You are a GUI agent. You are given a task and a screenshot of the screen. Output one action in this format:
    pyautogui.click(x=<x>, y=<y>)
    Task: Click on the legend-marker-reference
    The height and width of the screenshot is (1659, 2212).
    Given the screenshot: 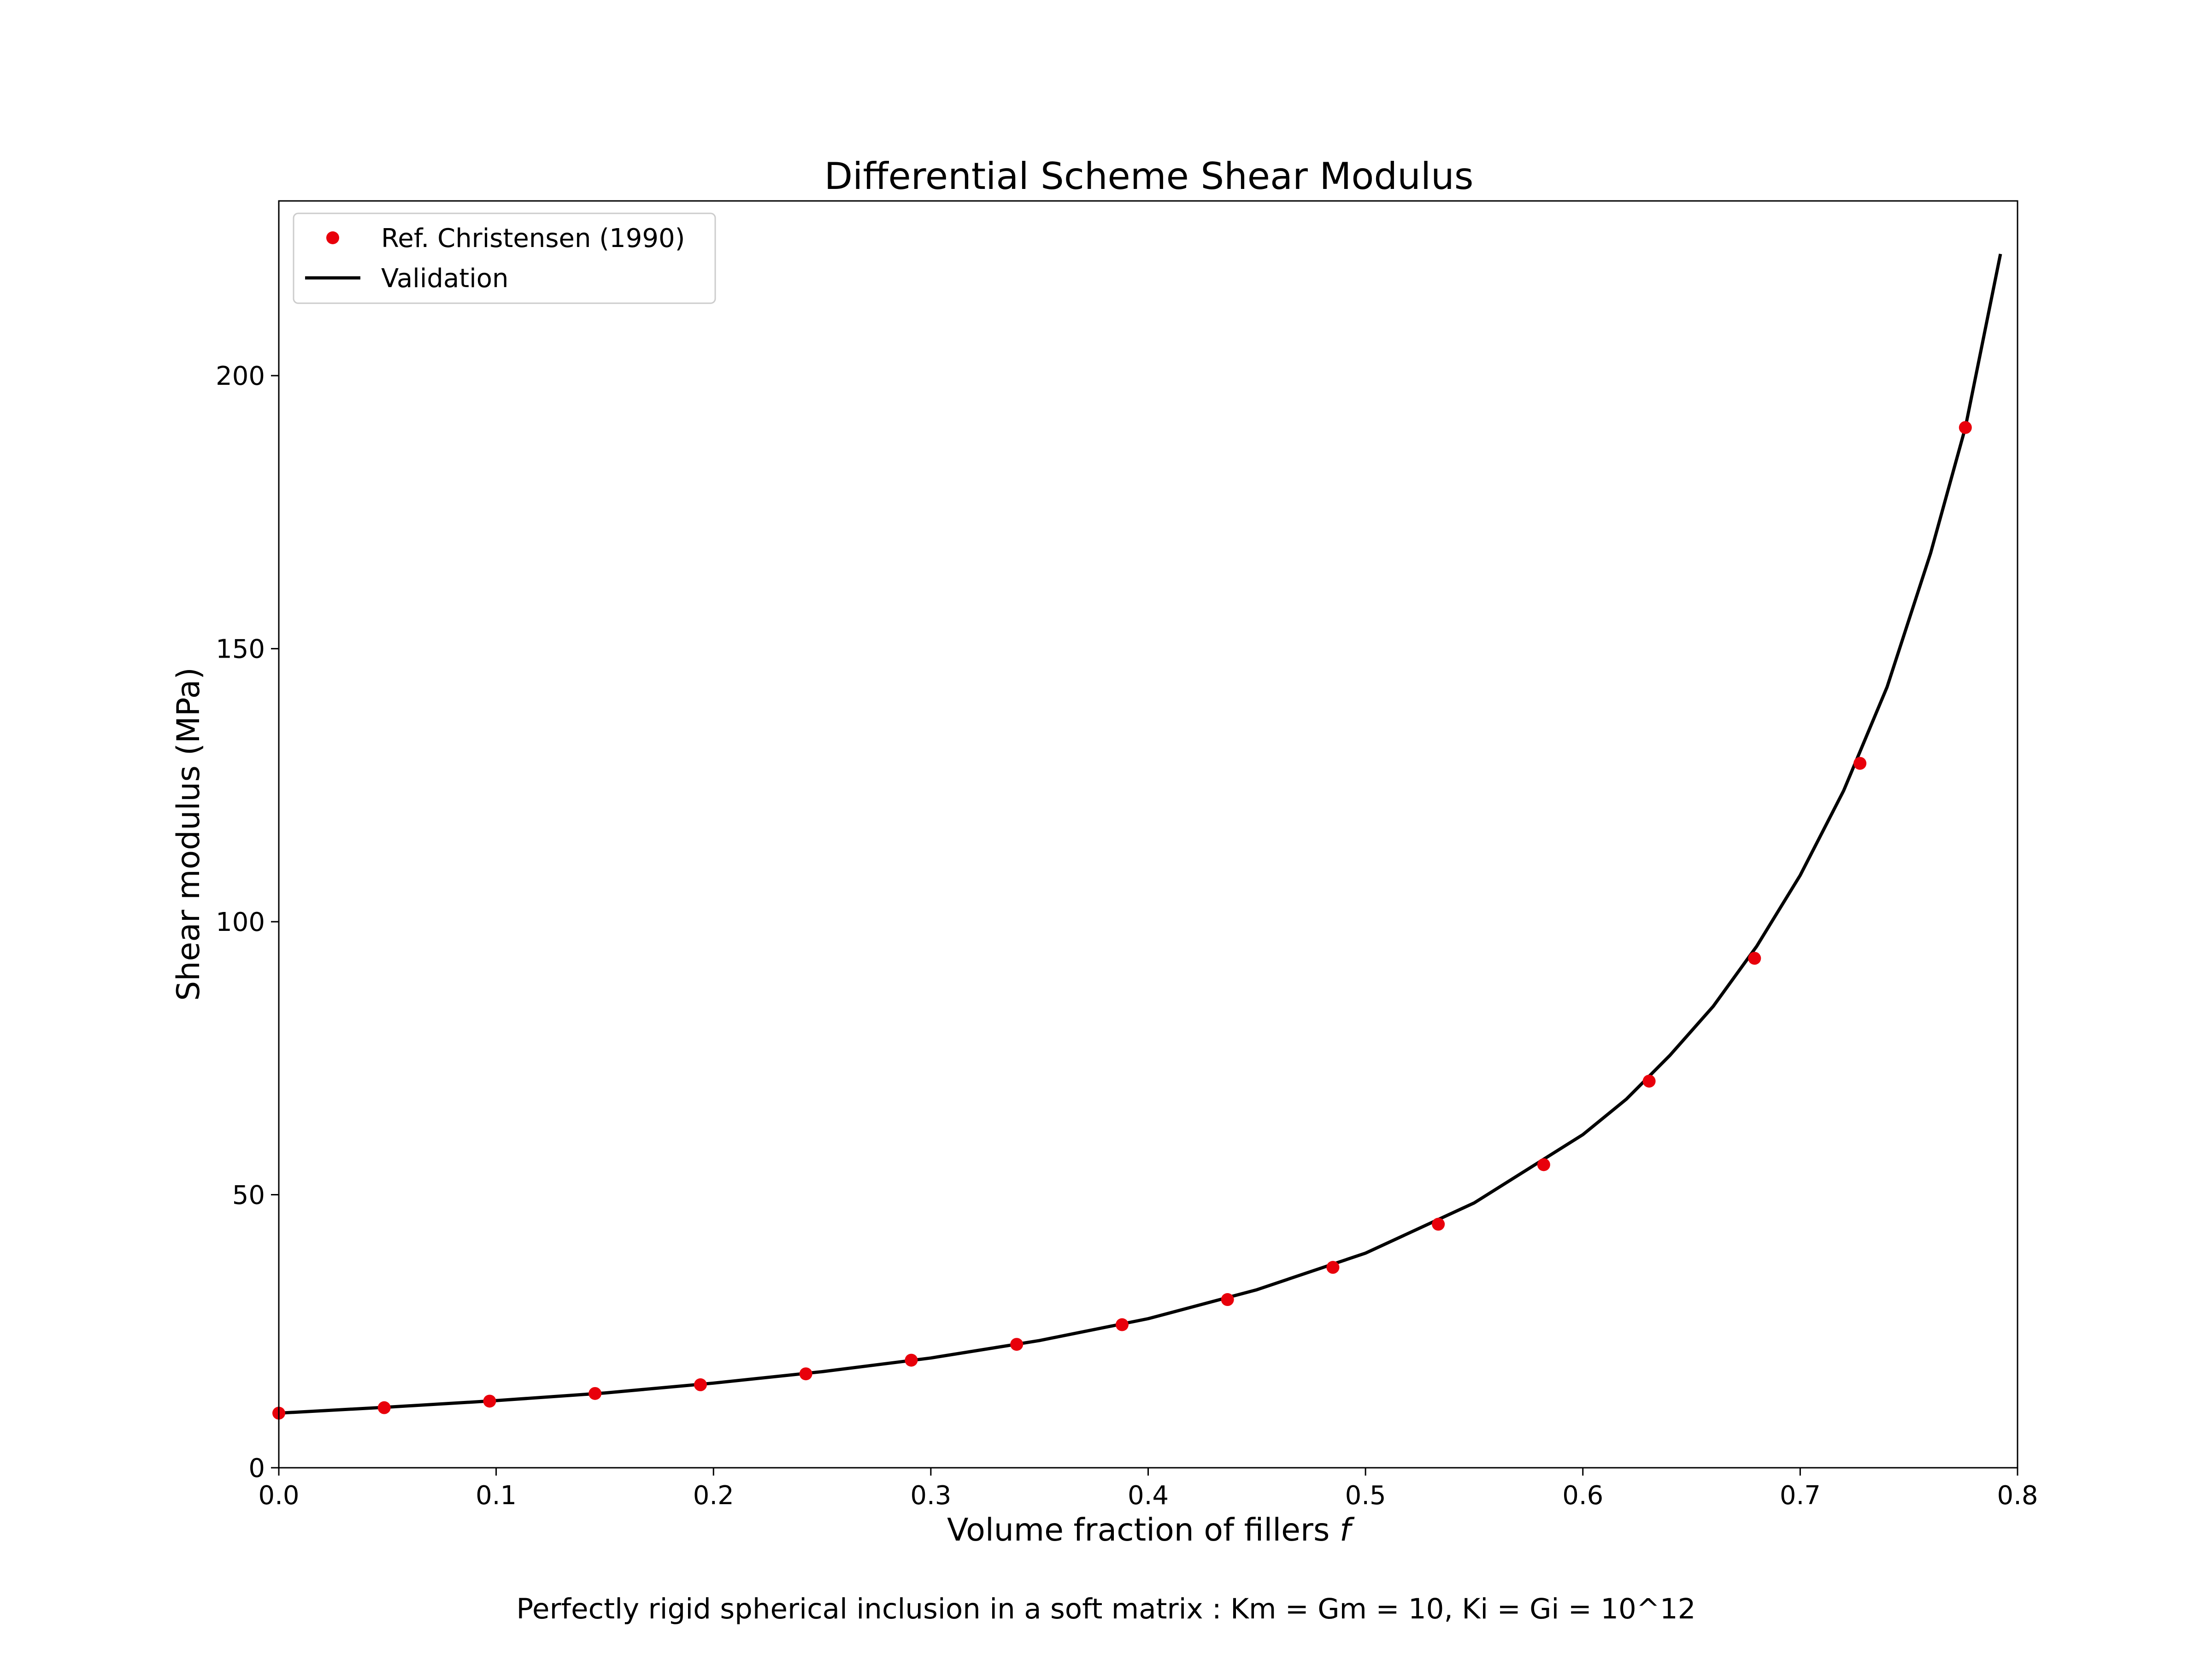 What is the action you would take?
    pyautogui.click(x=332, y=237)
    